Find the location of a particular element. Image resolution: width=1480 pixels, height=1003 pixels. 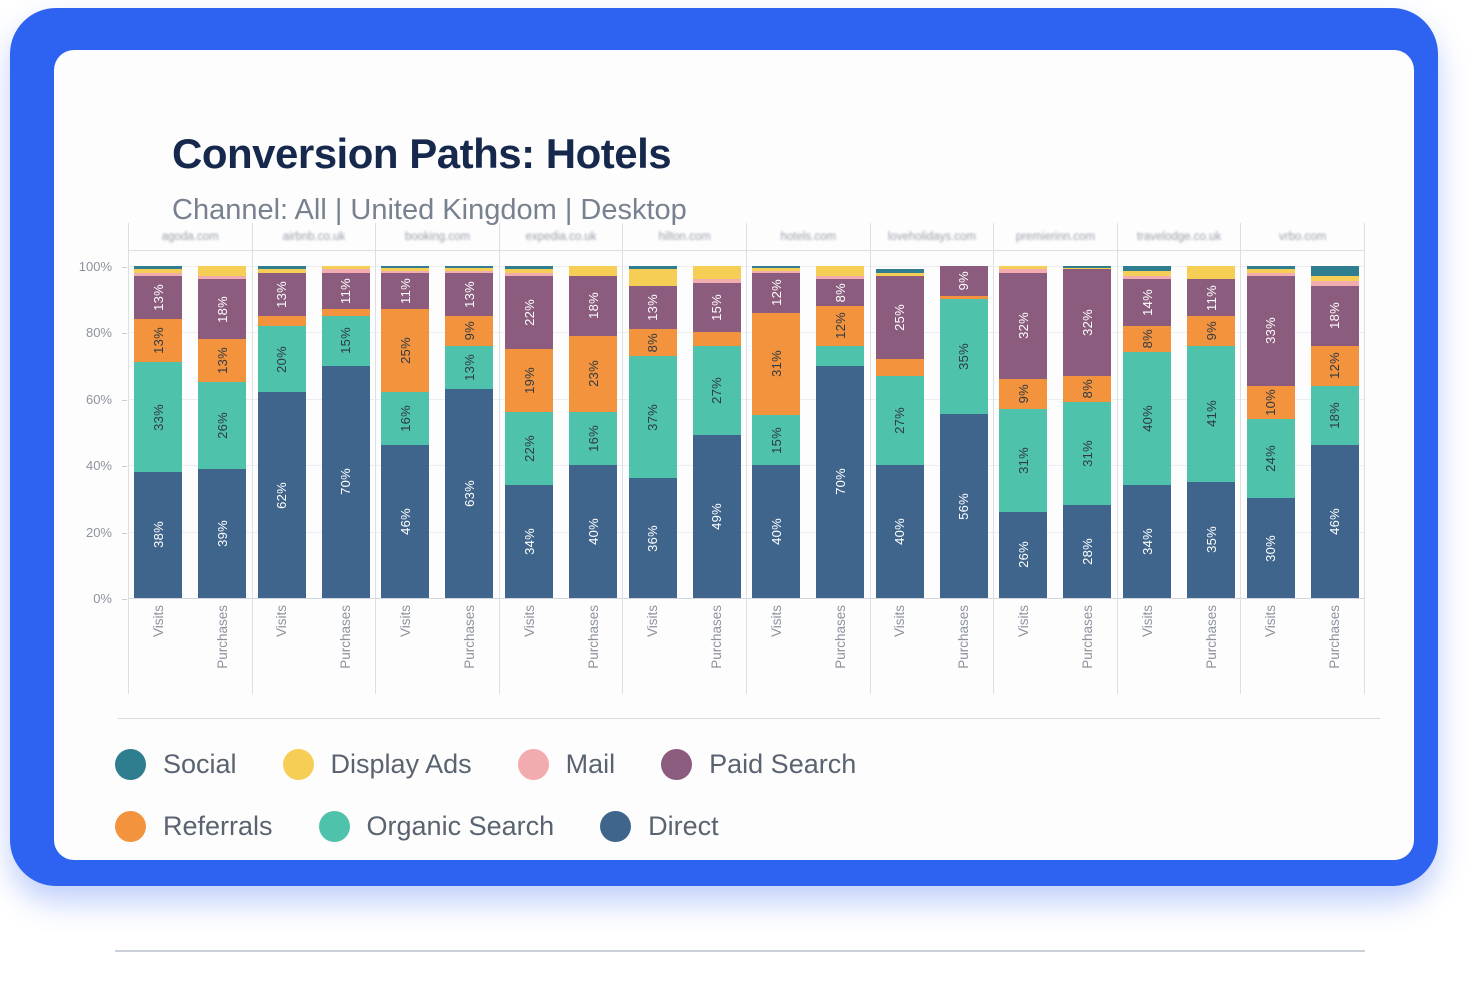

bar-visits-booking.com: 46% 16% 25% 11% is located at coordinates (405, 432).